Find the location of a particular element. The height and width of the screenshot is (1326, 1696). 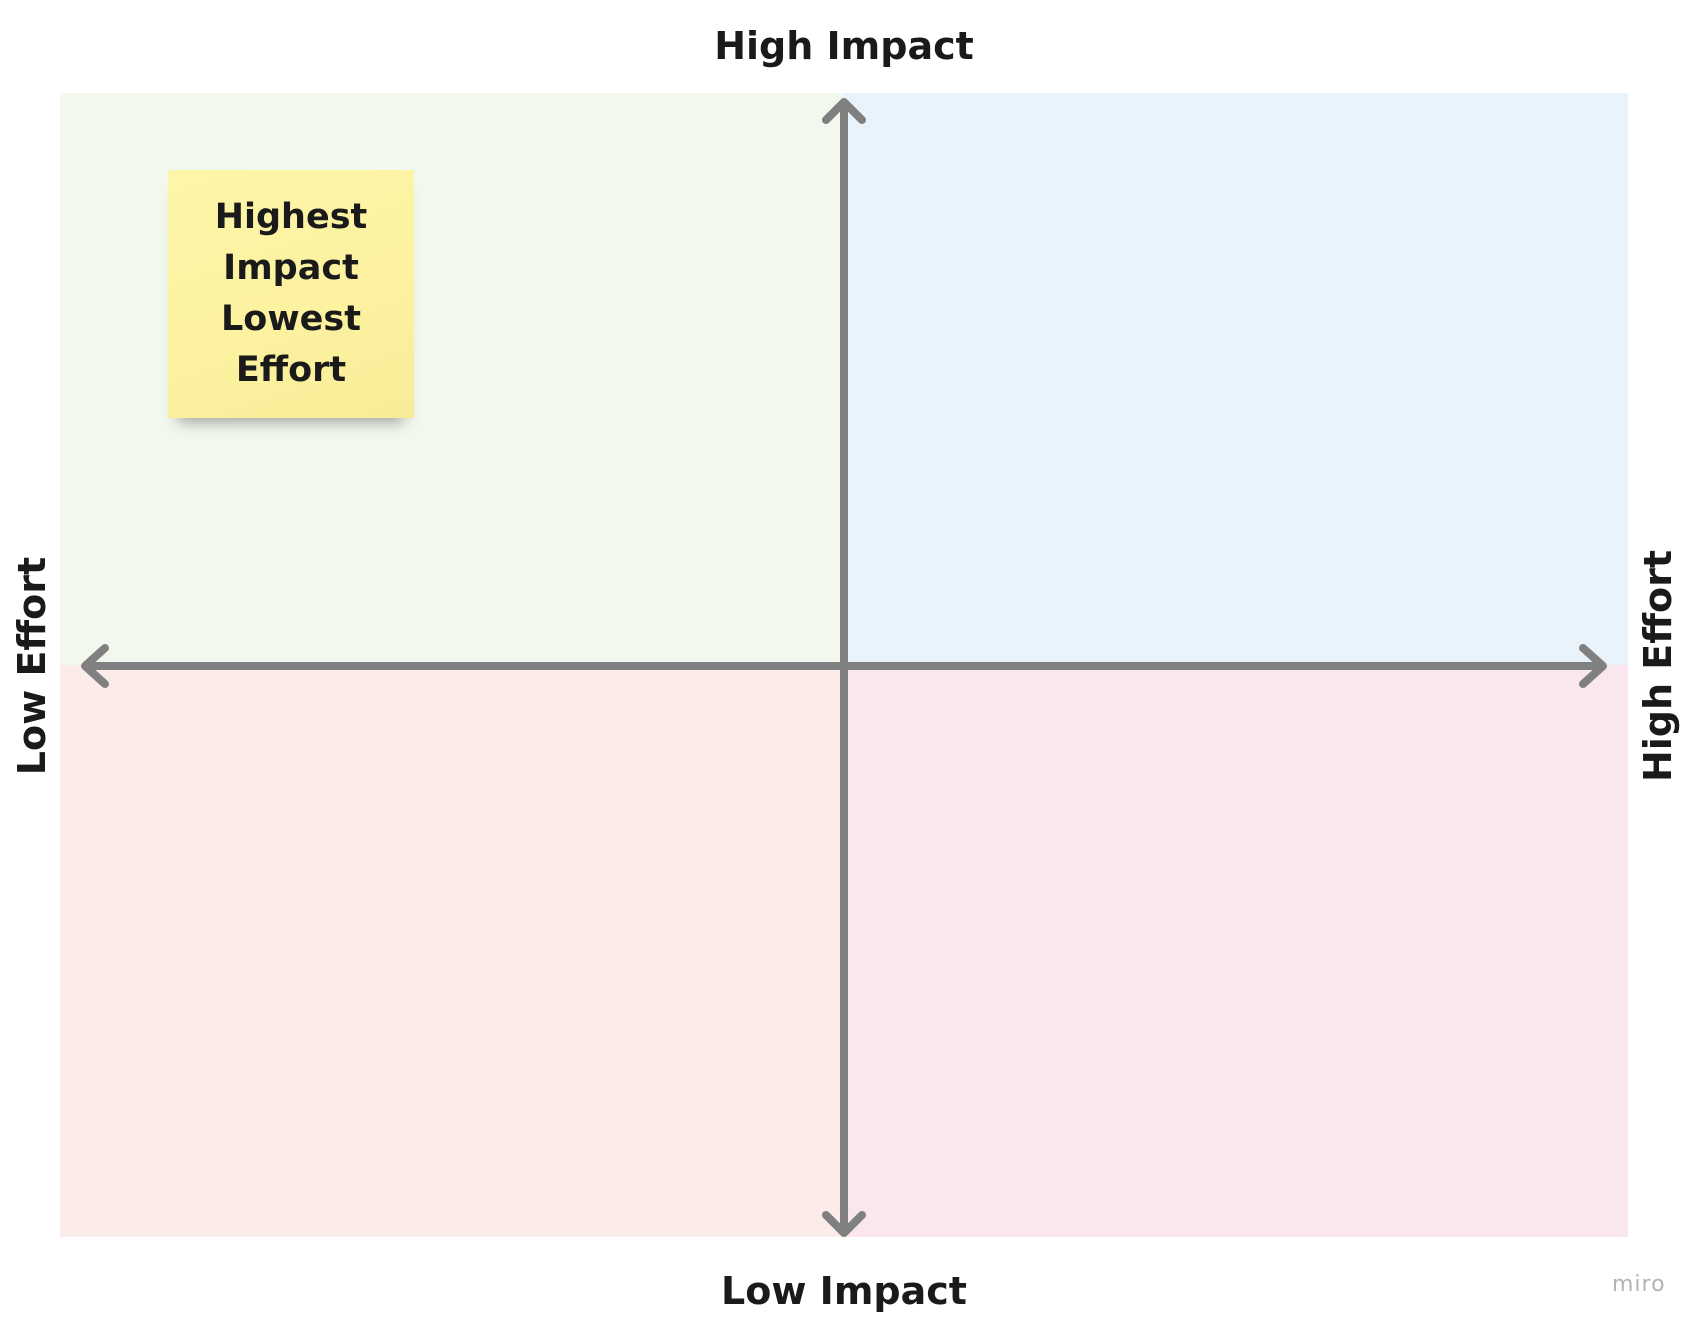

sticky-note: Highest Impact Lowest Effort is located at coordinates (291, 294).